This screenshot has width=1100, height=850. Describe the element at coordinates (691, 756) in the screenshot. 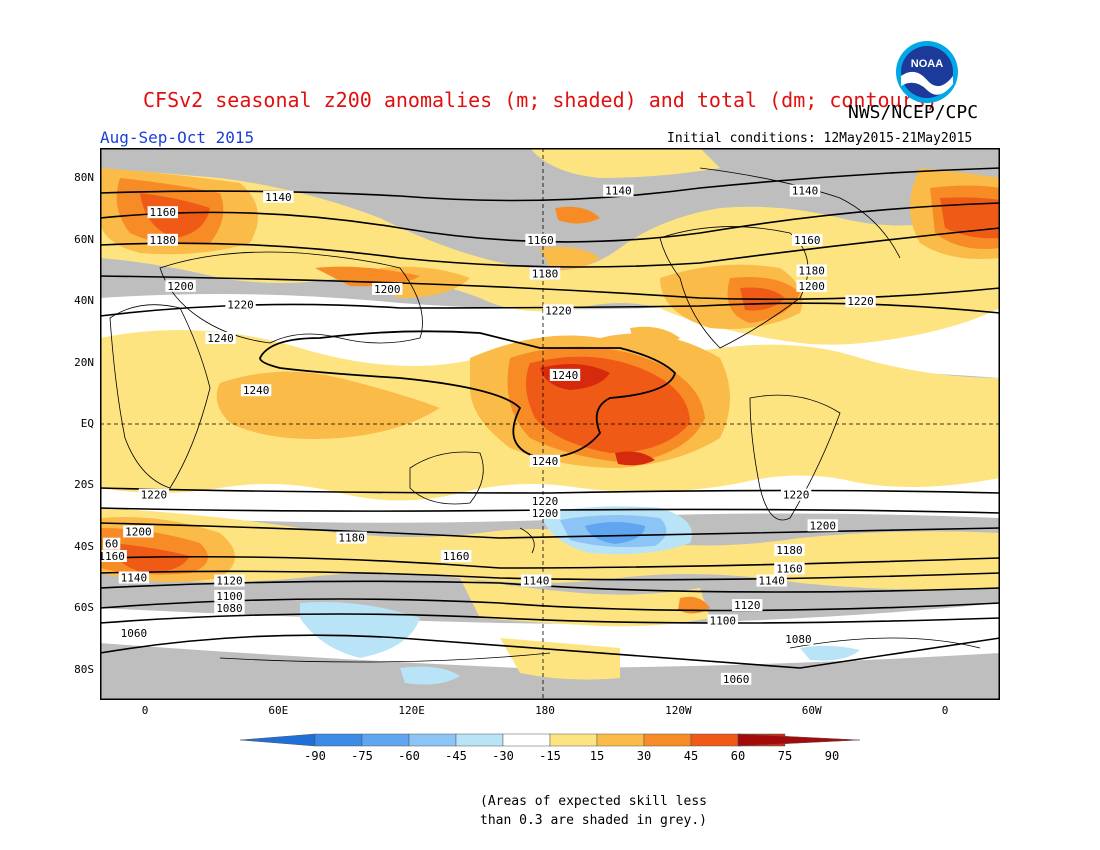

I see `colorbar-tick-label: 45` at that location.